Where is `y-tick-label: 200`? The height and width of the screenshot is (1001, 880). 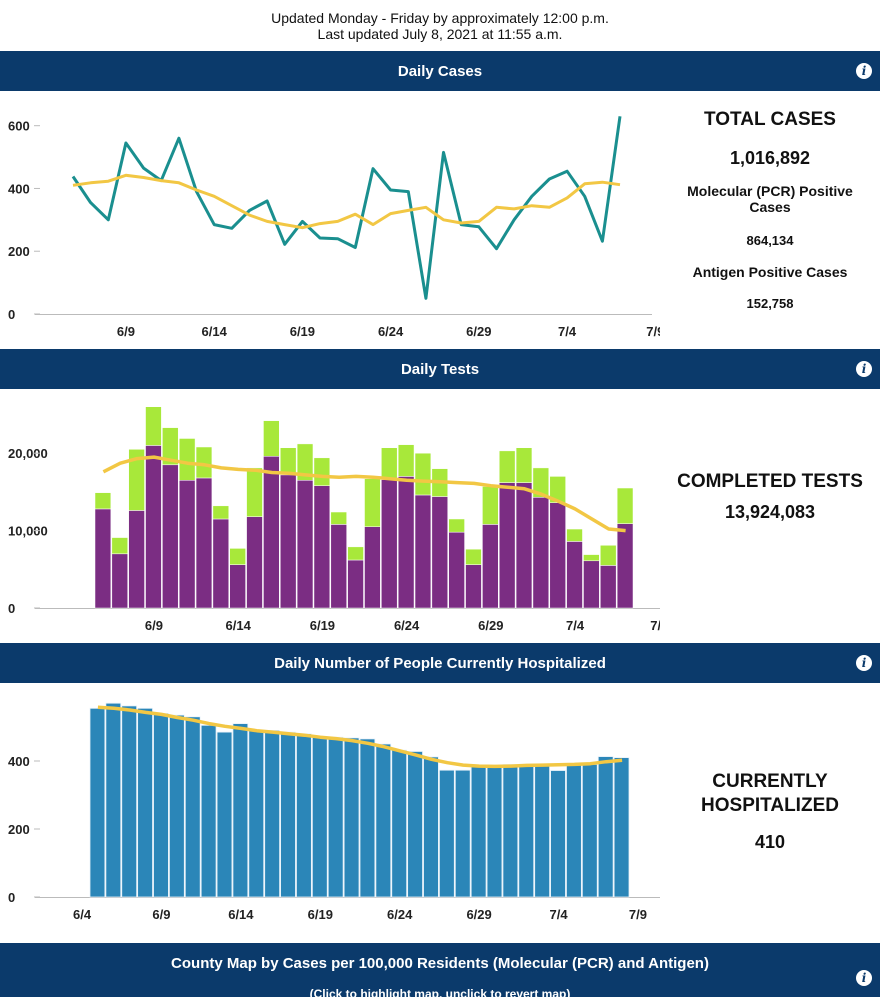 y-tick-label: 200 is located at coordinates (19, 251).